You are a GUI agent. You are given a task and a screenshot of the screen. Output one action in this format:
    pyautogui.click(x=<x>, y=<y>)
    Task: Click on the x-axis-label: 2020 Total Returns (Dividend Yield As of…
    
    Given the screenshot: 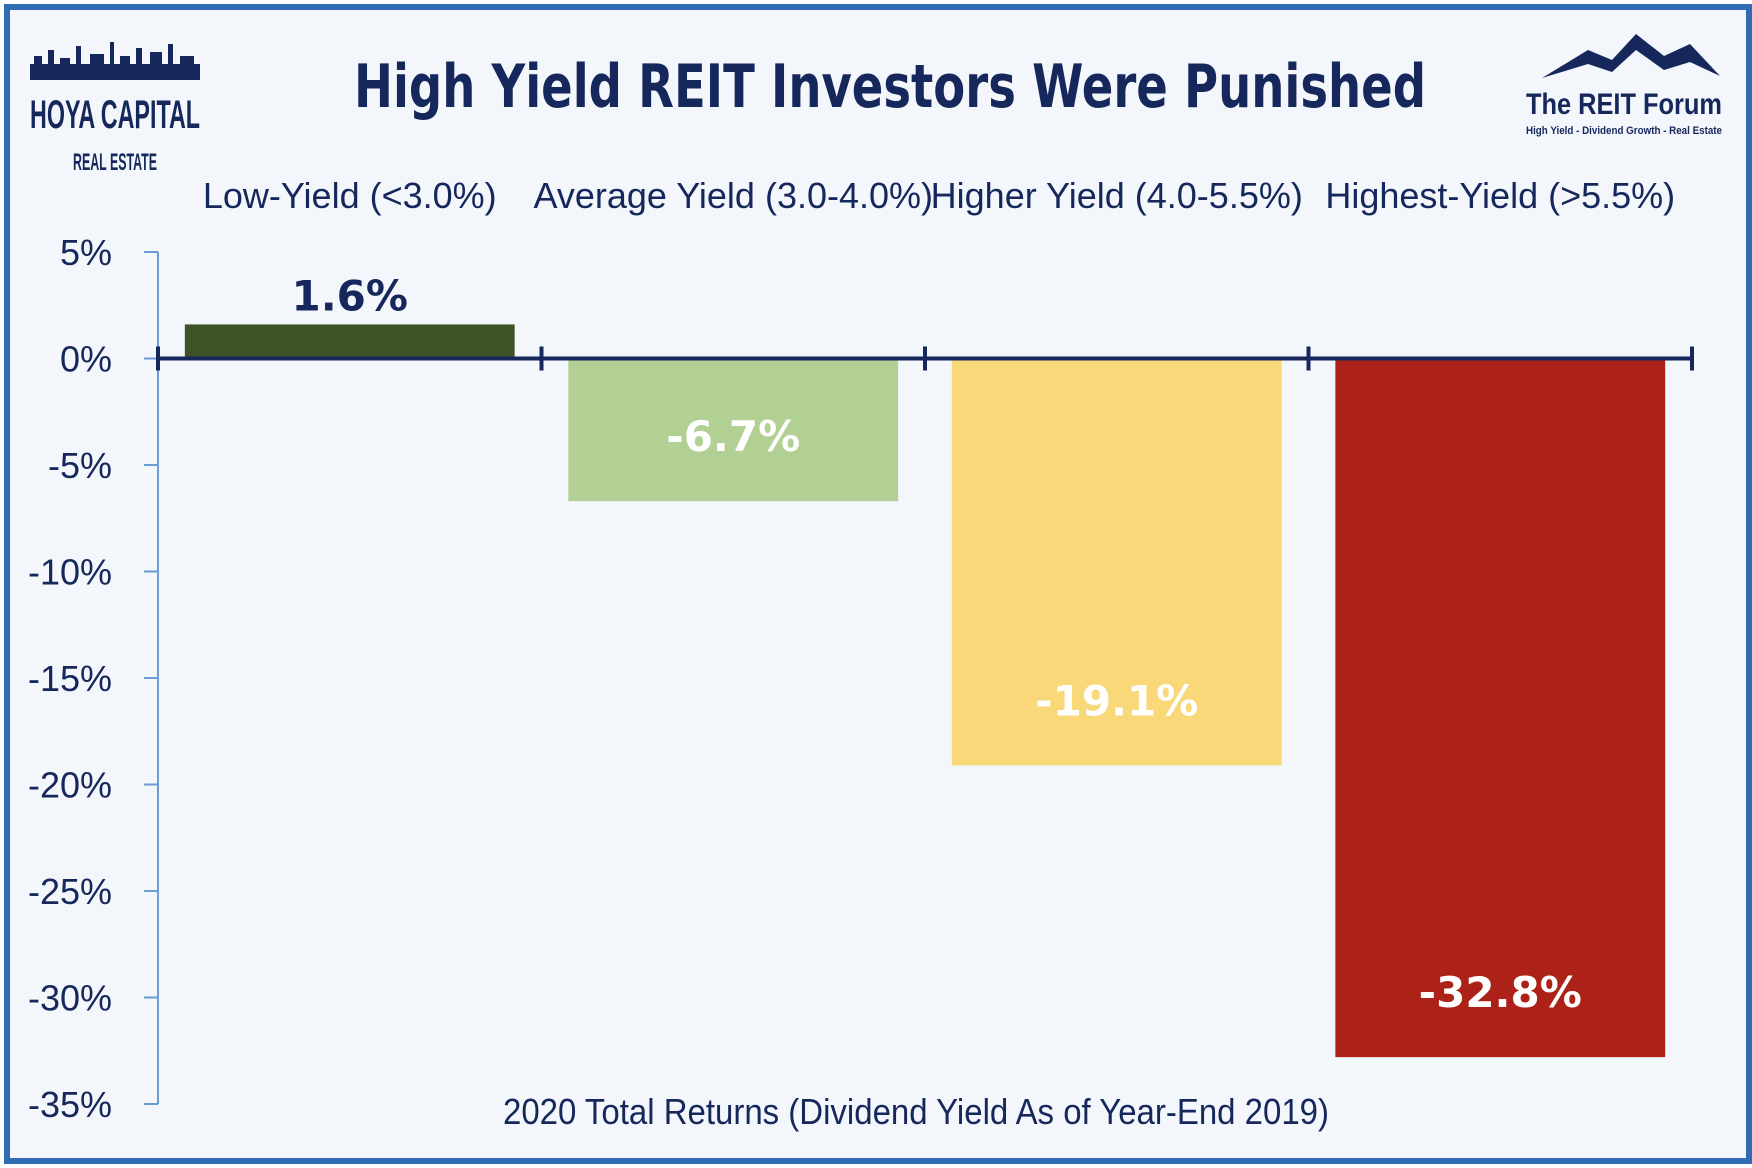 What is the action you would take?
    pyautogui.click(x=916, y=1111)
    